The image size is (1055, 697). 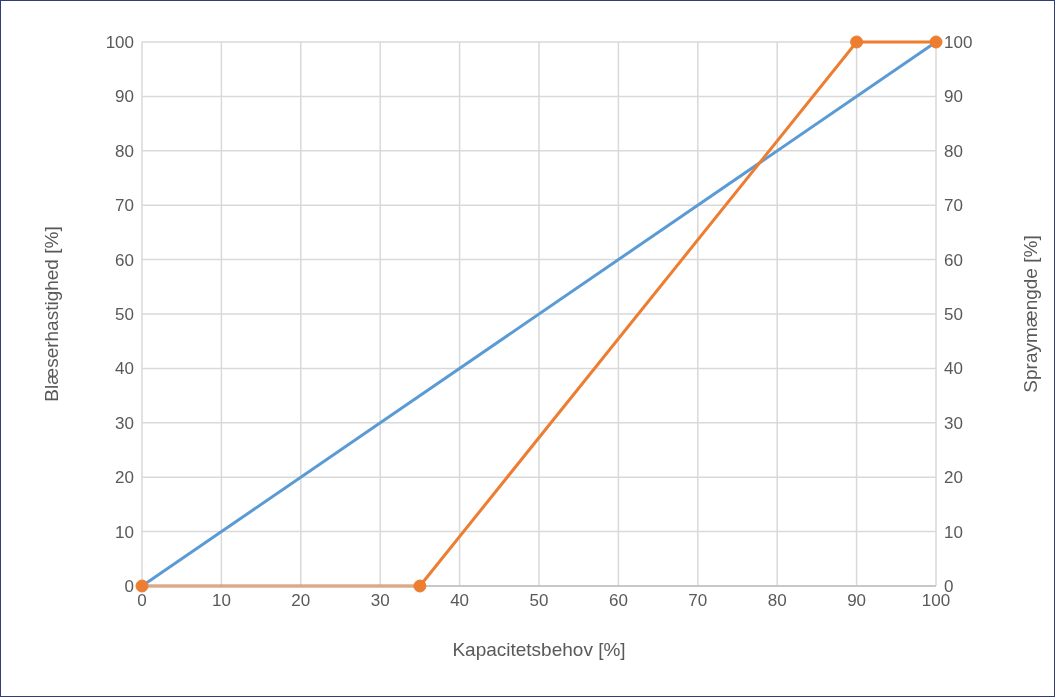 What do you see at coordinates (953, 260) in the screenshot?
I see `y2-tick-label: 60` at bounding box center [953, 260].